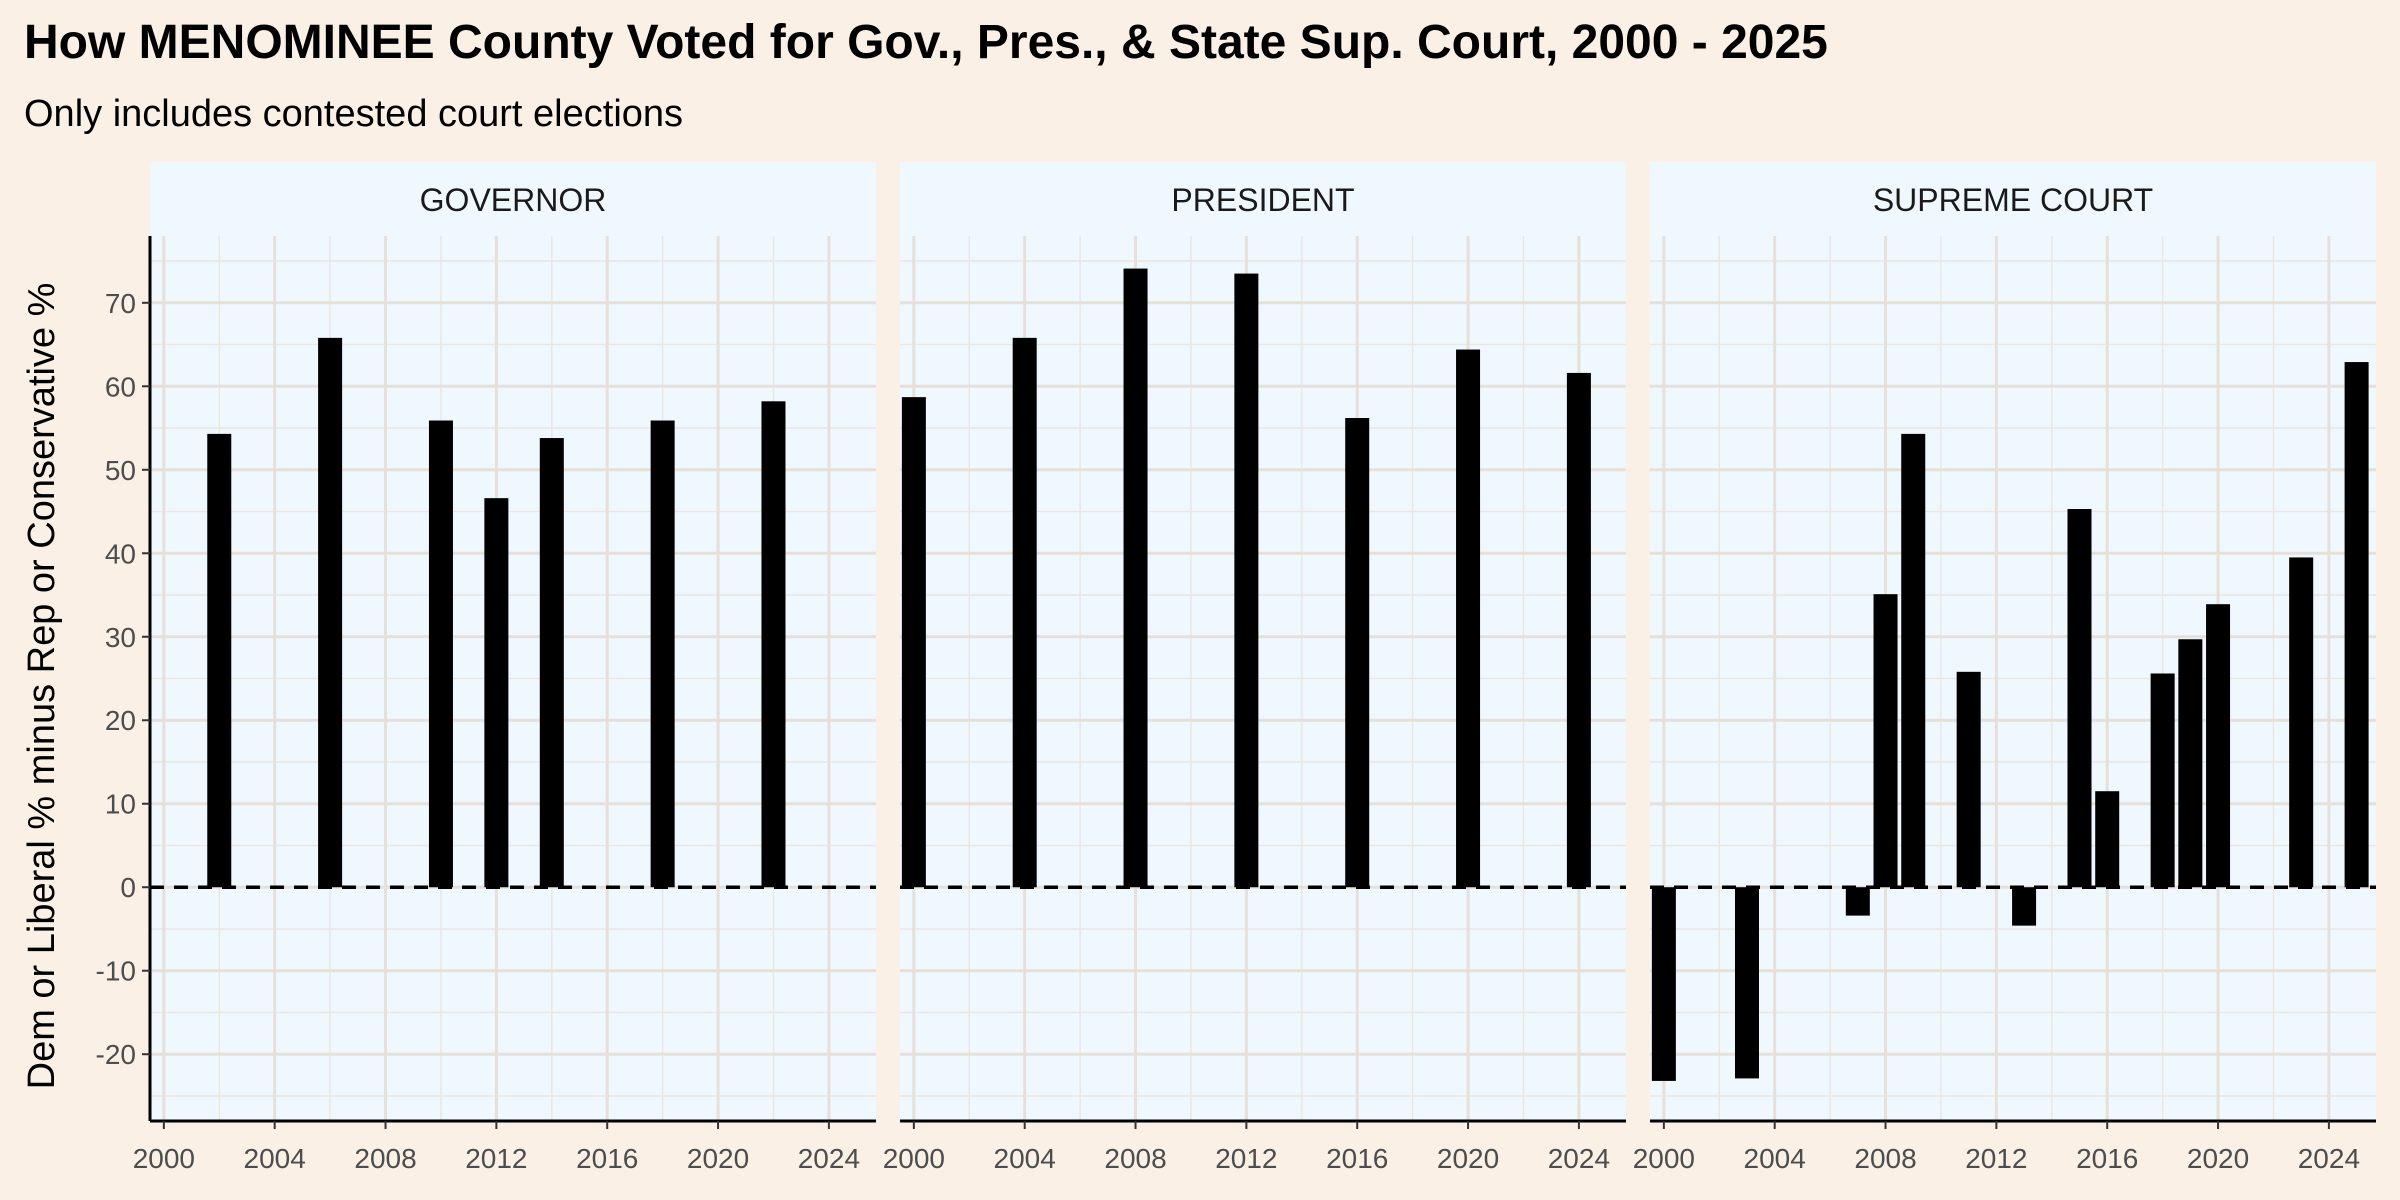  I want to click on y-tick-label: 60, so click(120, 386).